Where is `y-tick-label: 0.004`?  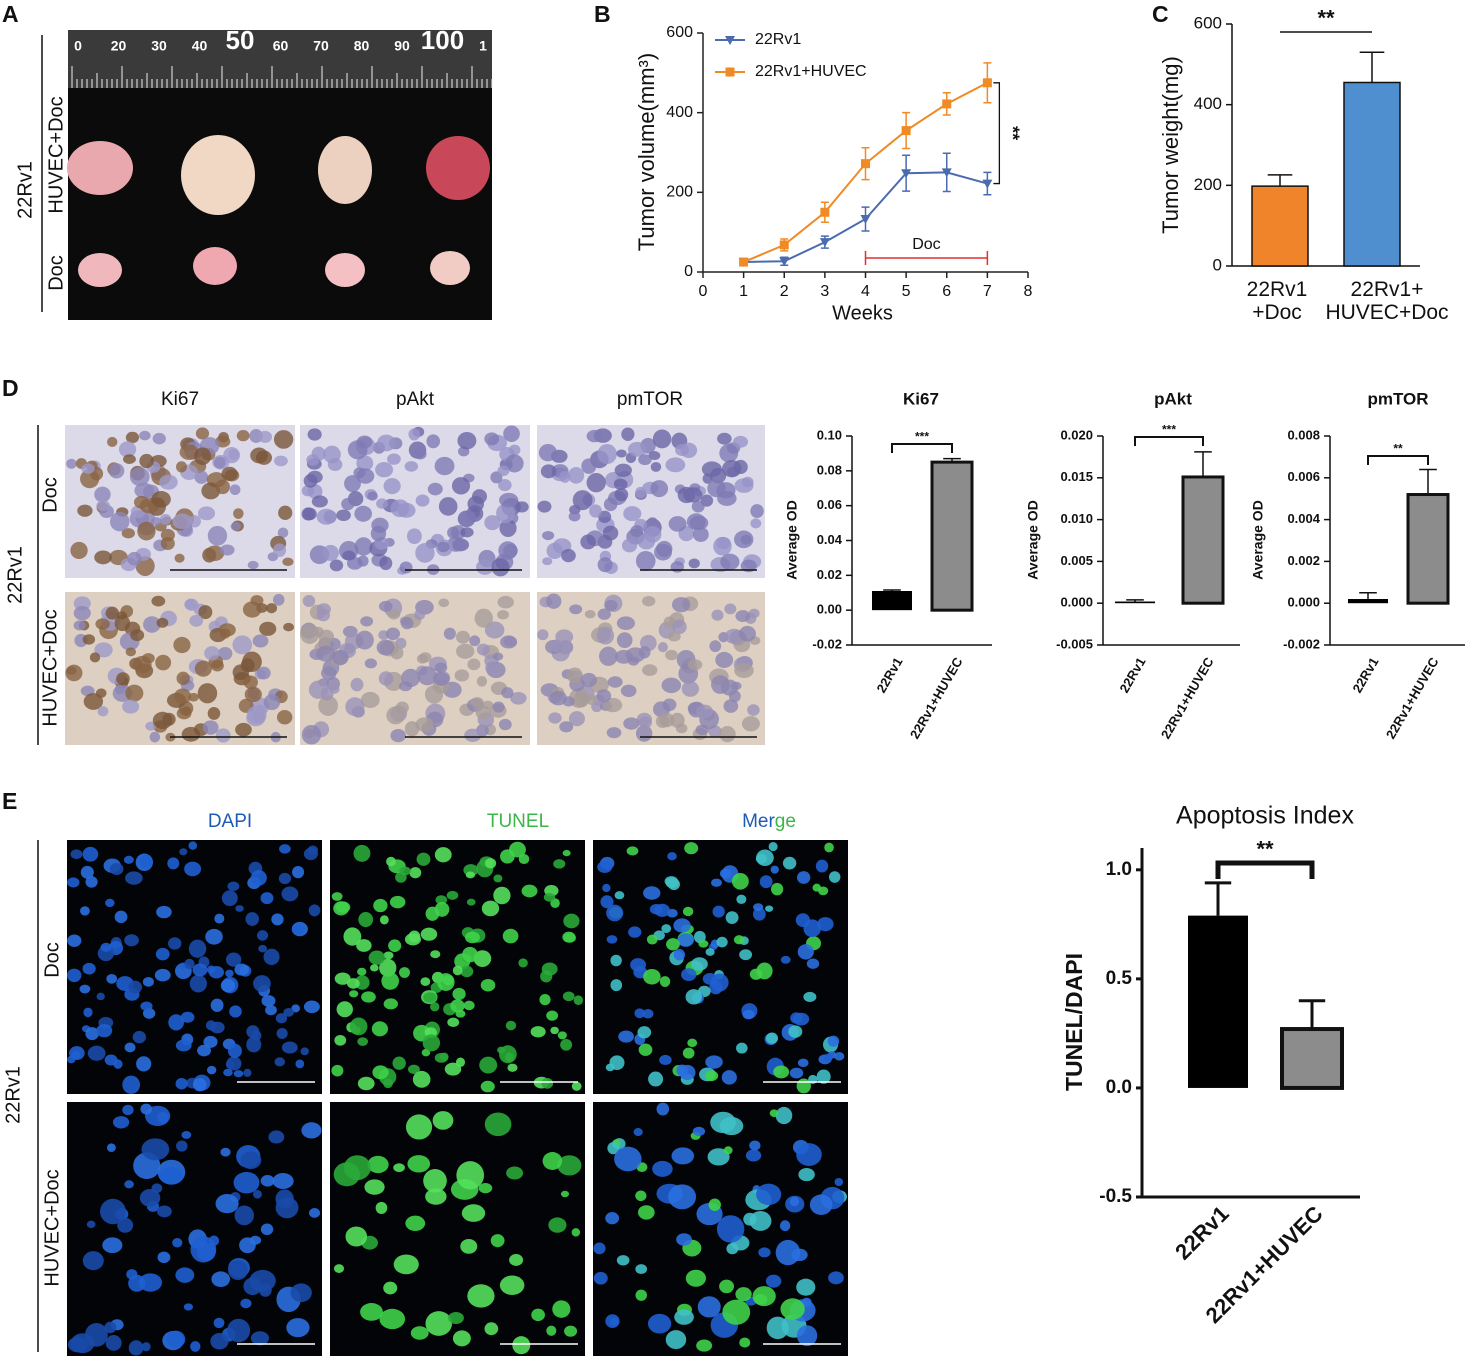
y-tick-label: 0.004 is located at coordinates (1303, 518).